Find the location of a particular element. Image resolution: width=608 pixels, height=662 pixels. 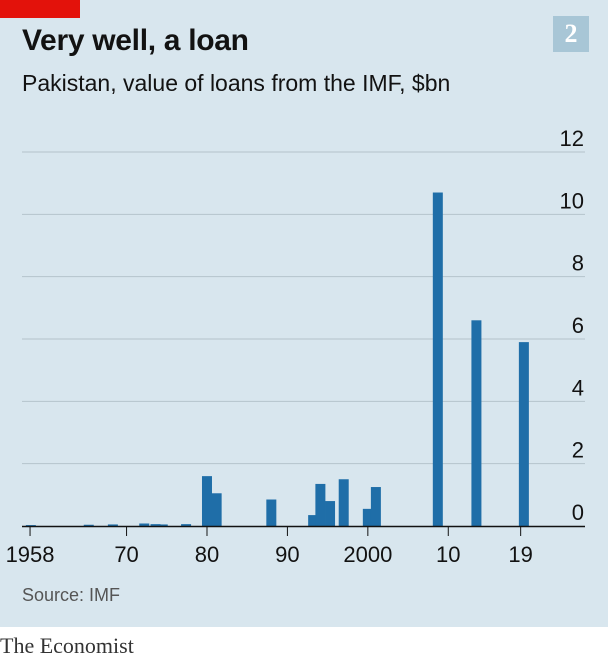

y-tick-label: 6 is located at coordinates (578, 325).